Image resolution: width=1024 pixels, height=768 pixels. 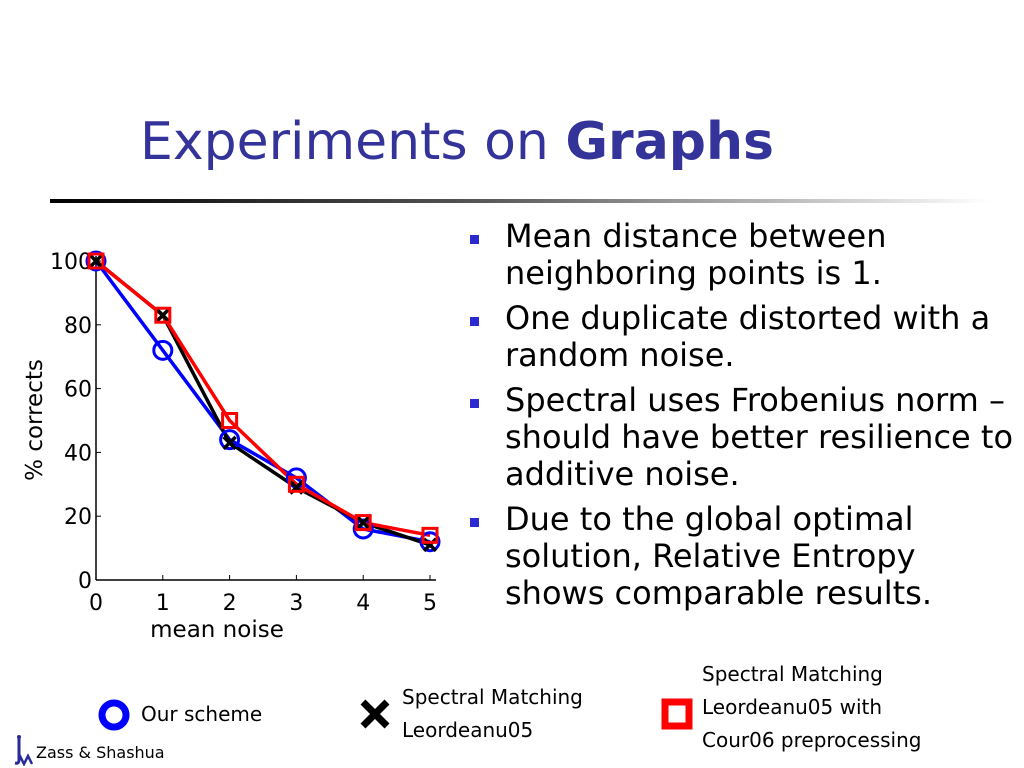 What do you see at coordinates (35, 420) in the screenshot?
I see `y-axis-label: % corrects` at bounding box center [35, 420].